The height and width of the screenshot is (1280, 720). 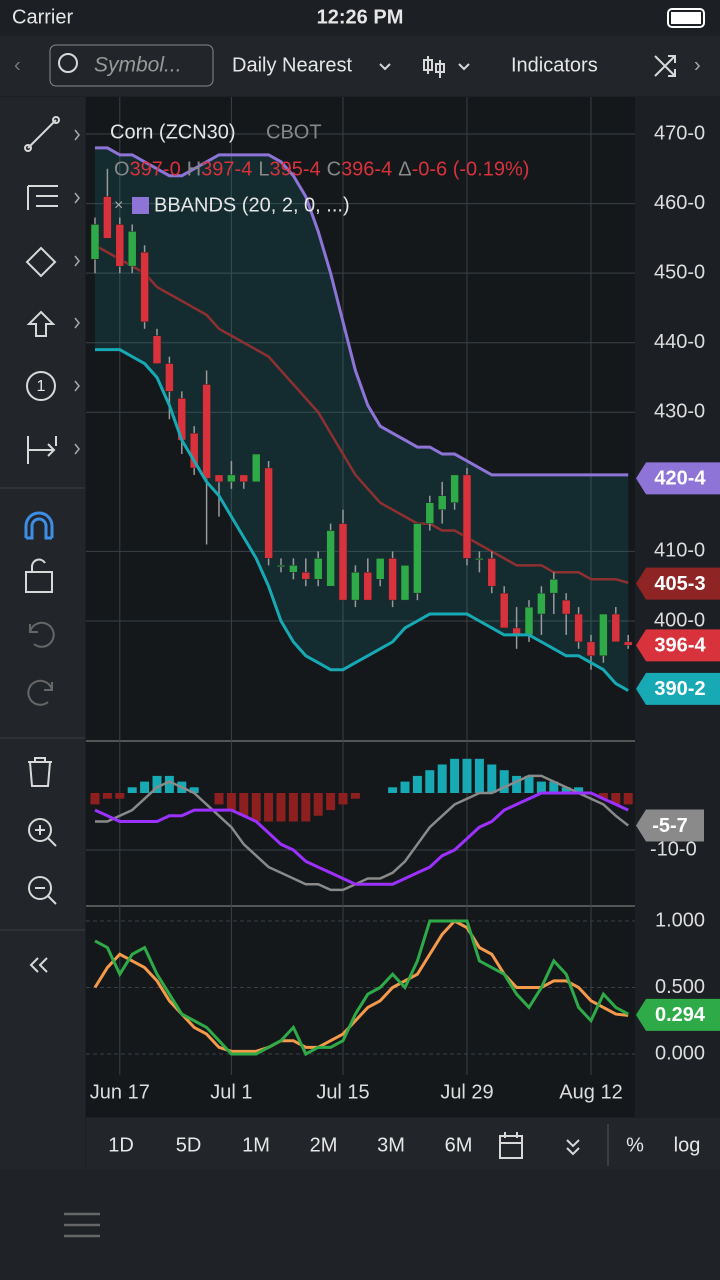 What do you see at coordinates (121, 1145) in the screenshot?
I see `range-button: 1D` at bounding box center [121, 1145].